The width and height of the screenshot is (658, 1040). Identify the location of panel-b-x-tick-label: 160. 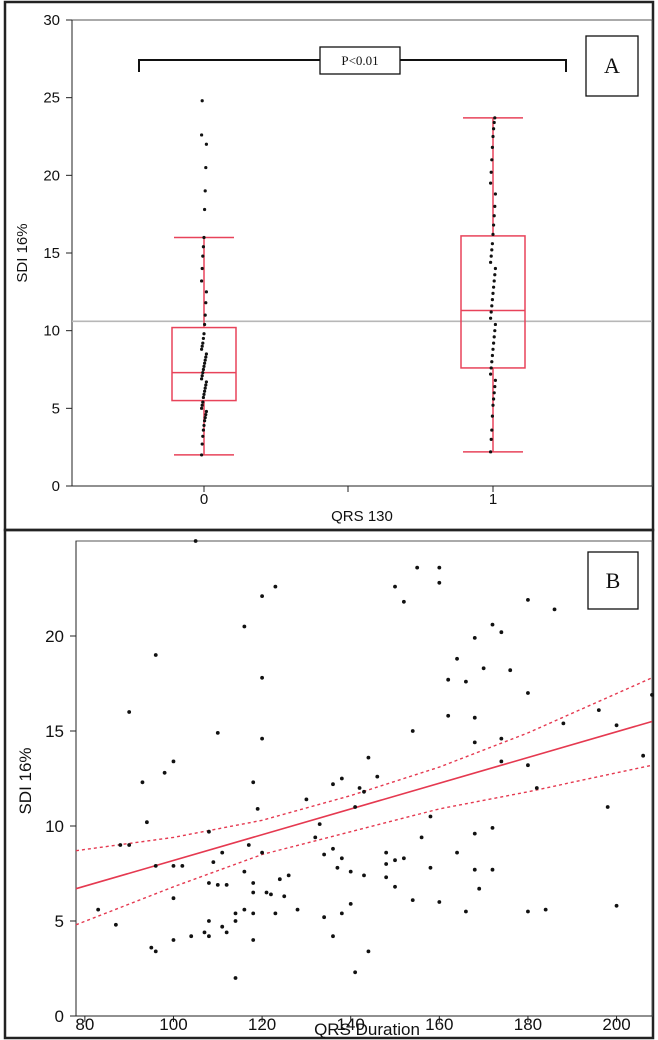
(439, 1024).